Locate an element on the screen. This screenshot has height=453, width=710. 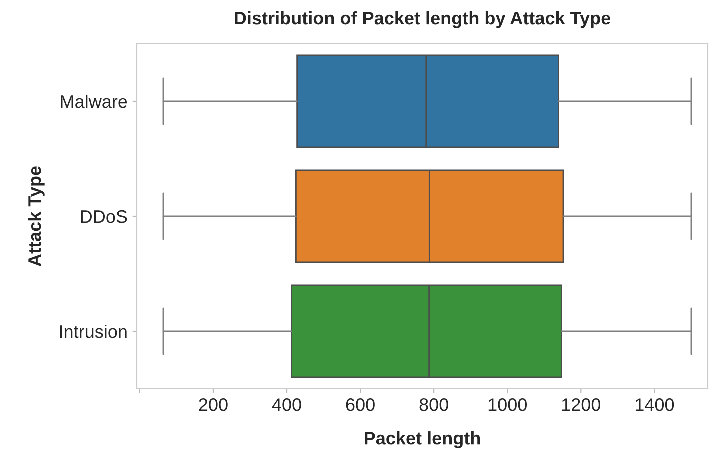
x-tick-label: 400 is located at coordinates (287, 405).